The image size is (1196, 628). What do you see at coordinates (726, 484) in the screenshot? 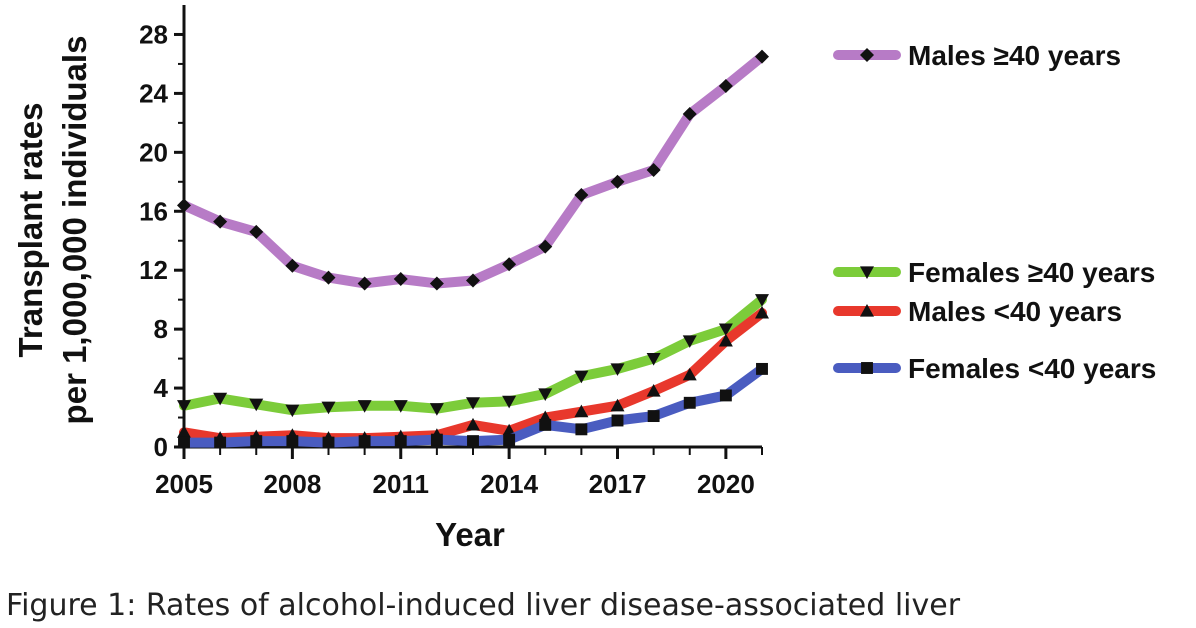
I see `x-tick-label: 2020` at bounding box center [726, 484].